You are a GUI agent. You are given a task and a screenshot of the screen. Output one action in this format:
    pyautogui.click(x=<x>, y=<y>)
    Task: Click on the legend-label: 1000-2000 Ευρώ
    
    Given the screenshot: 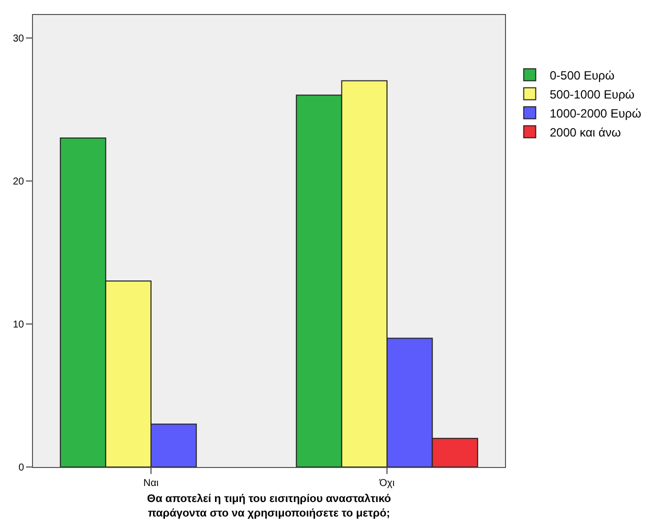 What is the action you would take?
    pyautogui.click(x=596, y=113)
    